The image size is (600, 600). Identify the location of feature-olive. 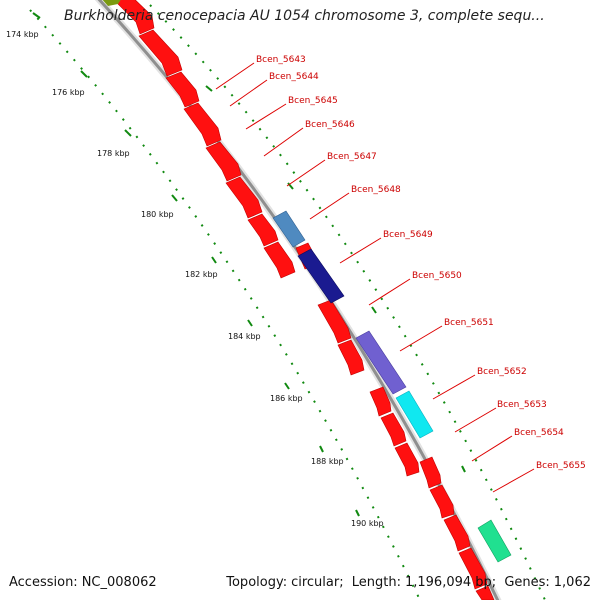
(111, 3).